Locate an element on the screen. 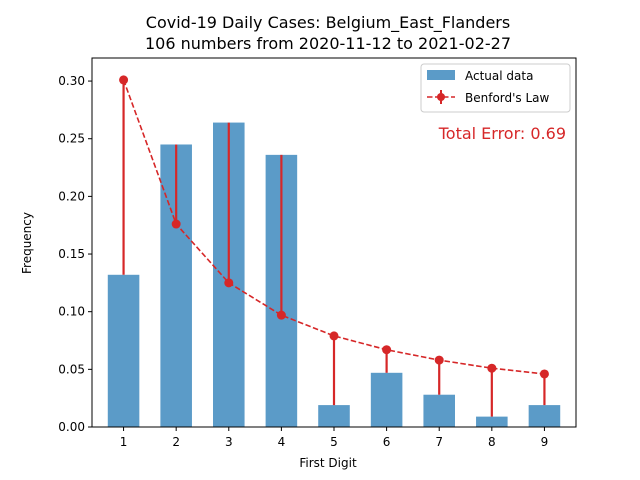 This screenshot has height=480, width=640. x-axis-ticks: 1 2 3 4 5 6 7 8 9 is located at coordinates (334, 438).